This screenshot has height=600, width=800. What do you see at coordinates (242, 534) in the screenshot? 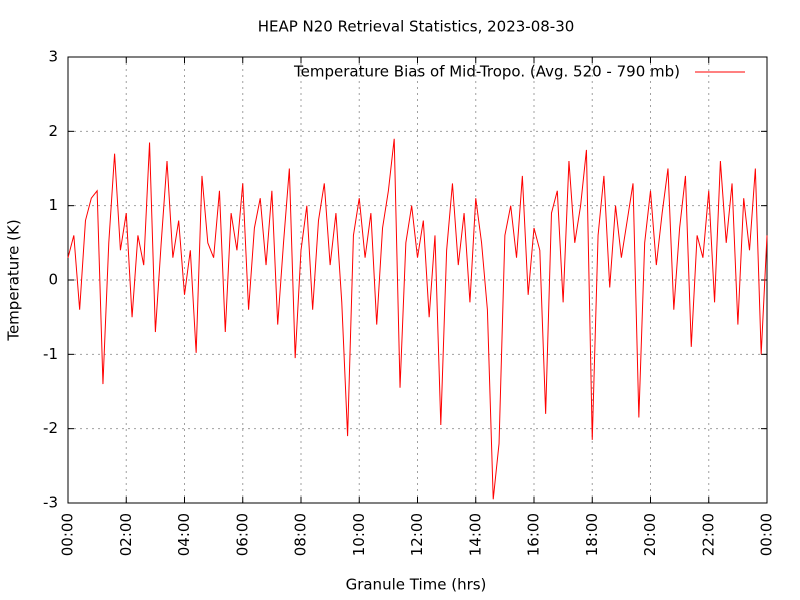
I see `x-tick-label: 06:00` at bounding box center [242, 534].